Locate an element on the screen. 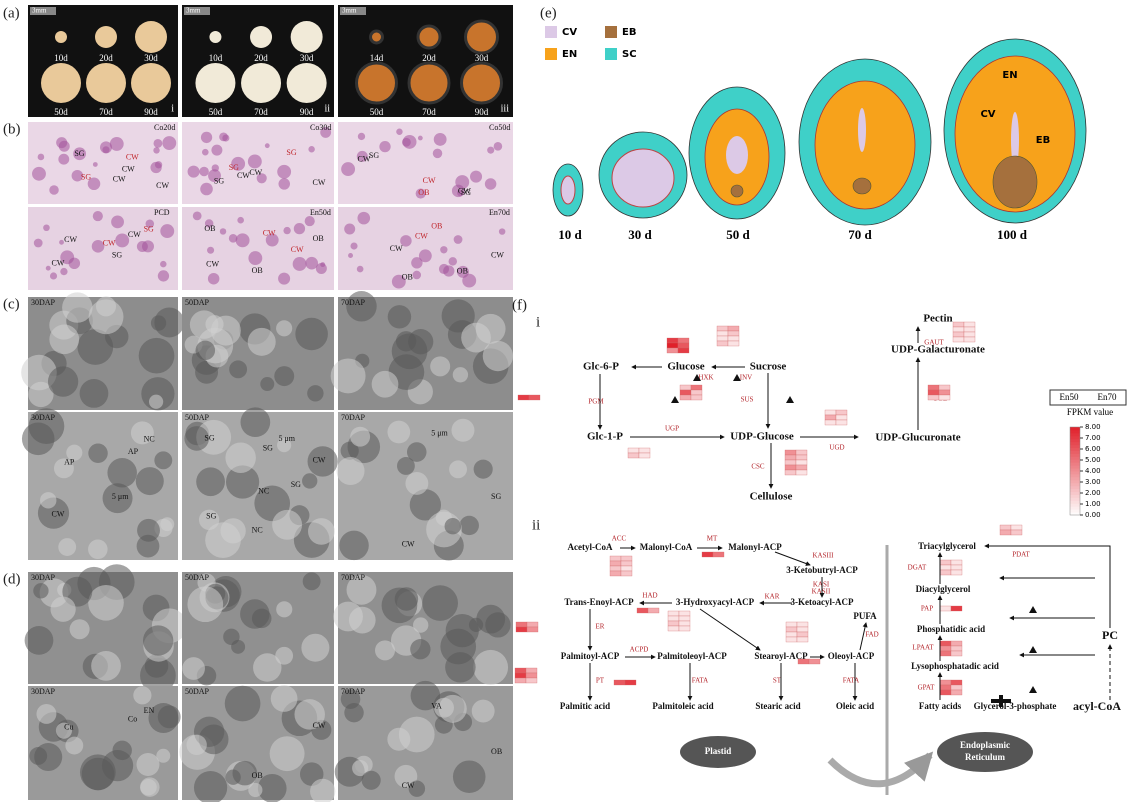  day-label: 20d is located at coordinates (429, 58).